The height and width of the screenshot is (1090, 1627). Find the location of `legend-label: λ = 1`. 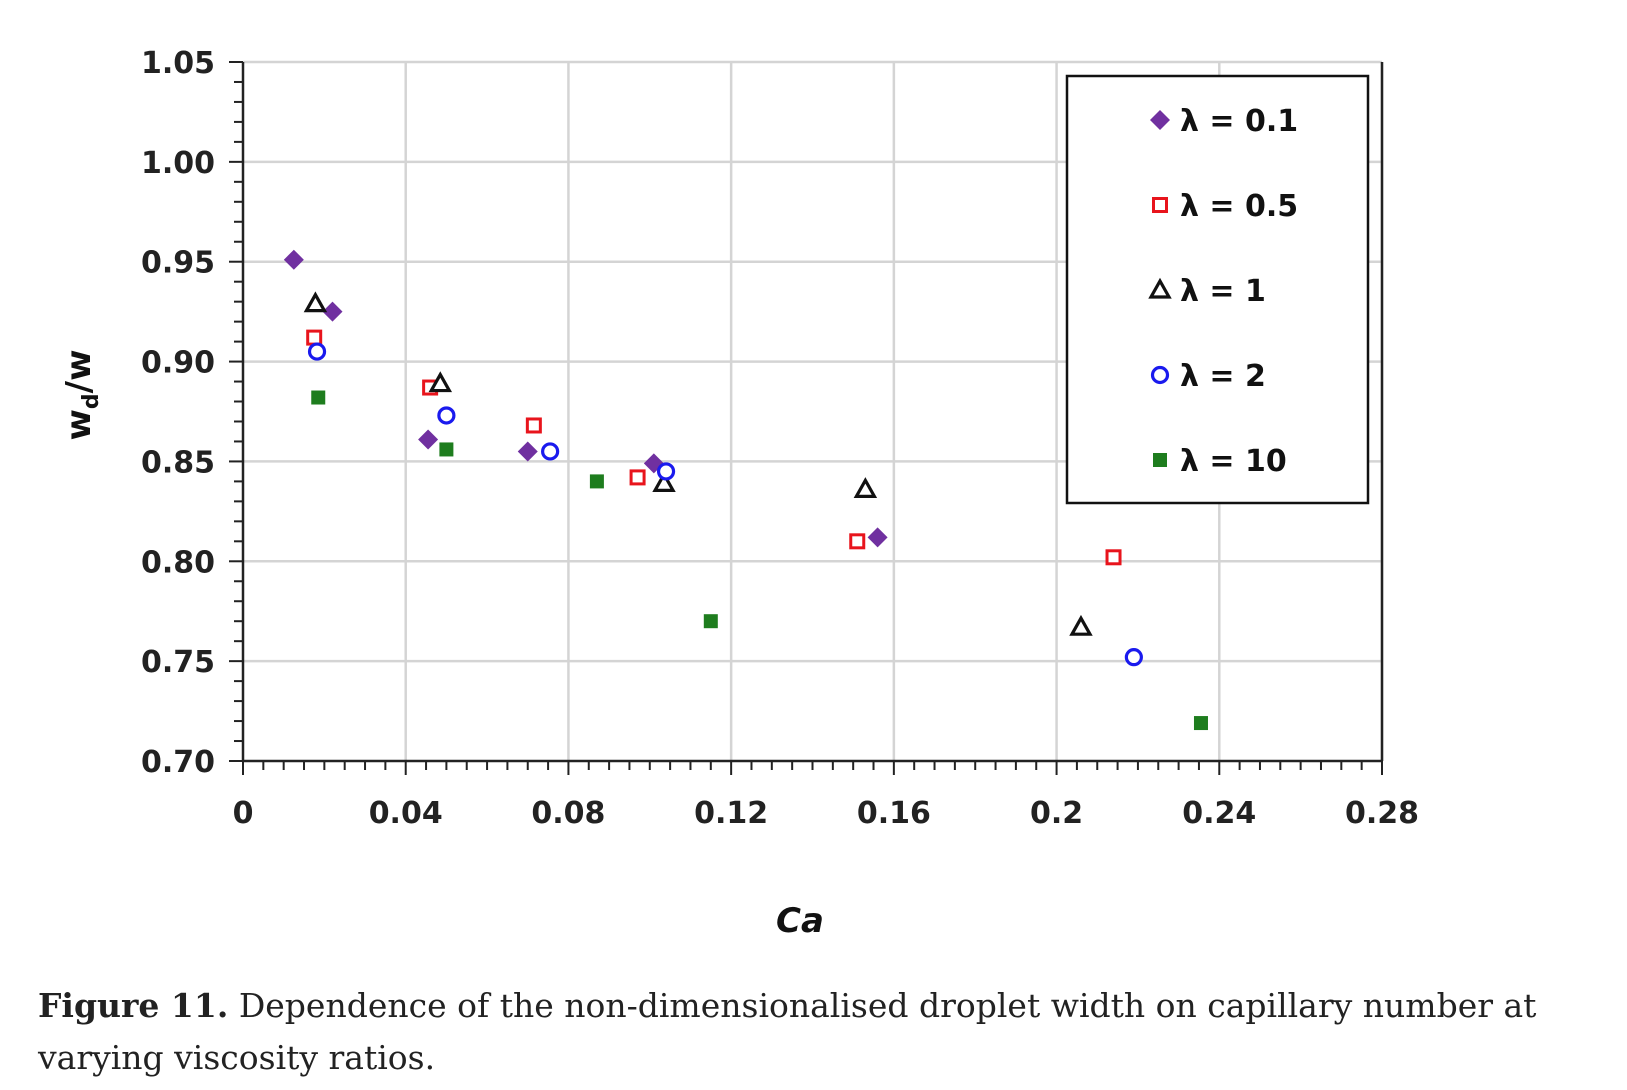

legend-label: λ = 1 is located at coordinates (1223, 291).